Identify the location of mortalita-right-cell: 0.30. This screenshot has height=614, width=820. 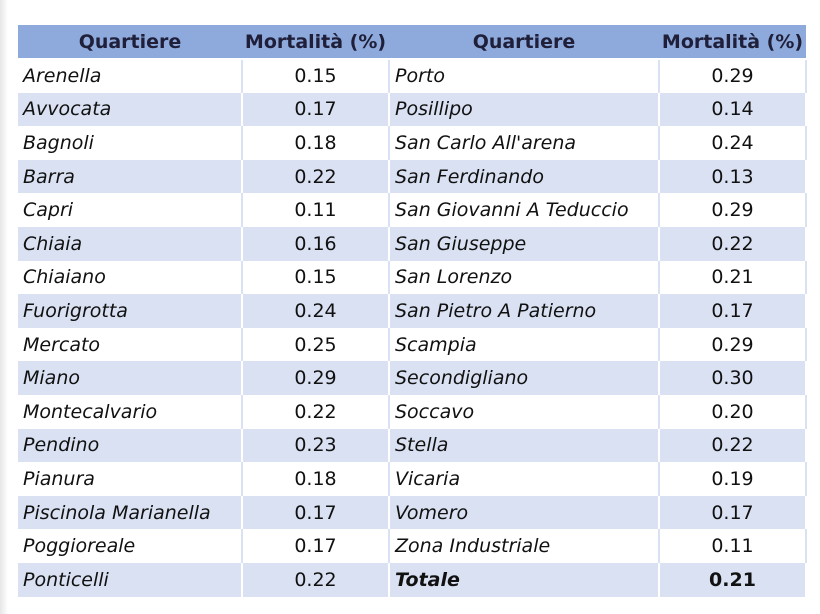
(733, 378).